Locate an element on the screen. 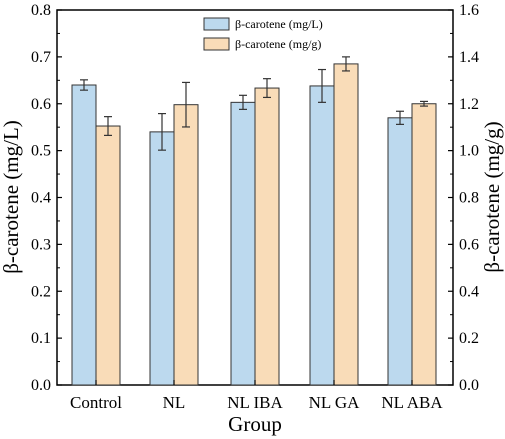 The width and height of the screenshot is (505, 439). left-tick-label: 0.0 is located at coordinates (41, 385).